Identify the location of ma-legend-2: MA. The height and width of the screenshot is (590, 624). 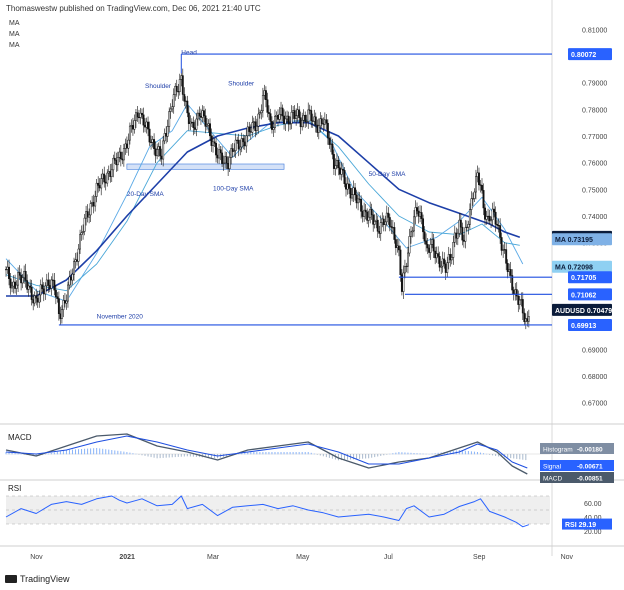
(14, 34).